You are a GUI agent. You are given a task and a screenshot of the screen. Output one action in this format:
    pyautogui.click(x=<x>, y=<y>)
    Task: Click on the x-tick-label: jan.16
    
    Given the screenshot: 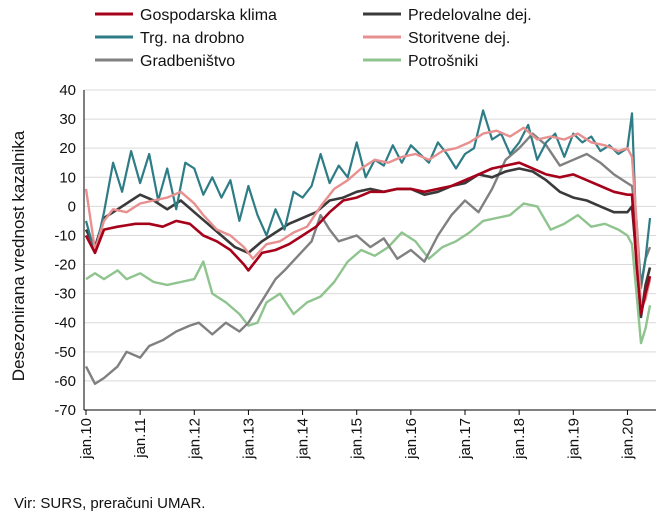 What is the action you would take?
    pyautogui.click(x=411, y=439)
    